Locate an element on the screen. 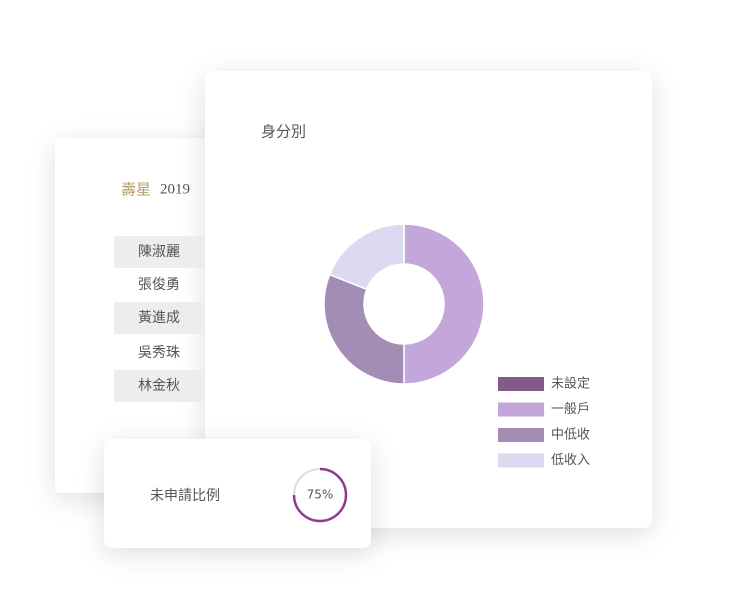  gauge-arc is located at coordinates (320, 495).